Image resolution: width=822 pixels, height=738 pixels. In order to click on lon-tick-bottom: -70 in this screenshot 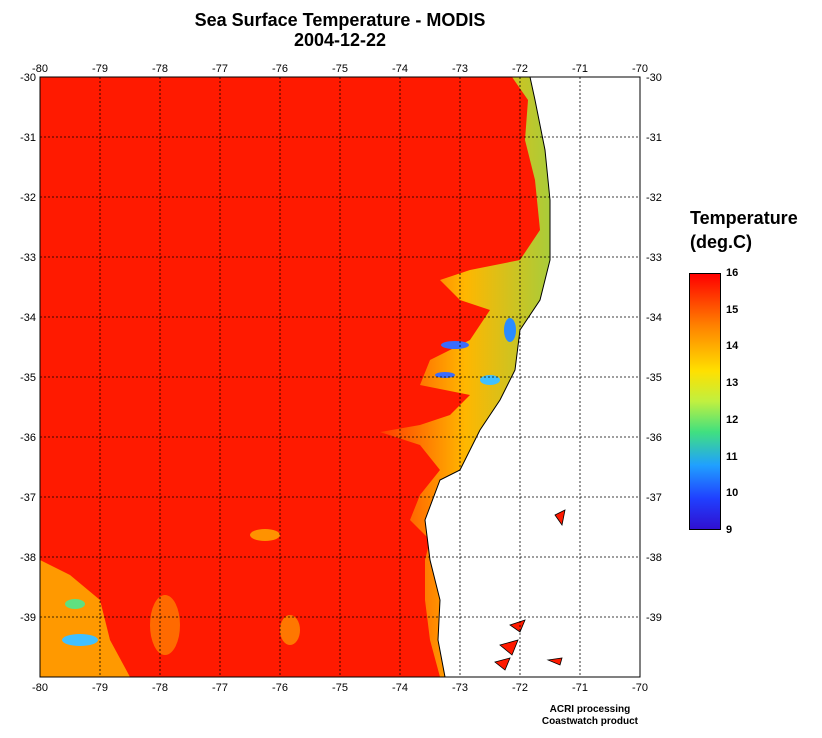, I will do `click(640, 688)`.